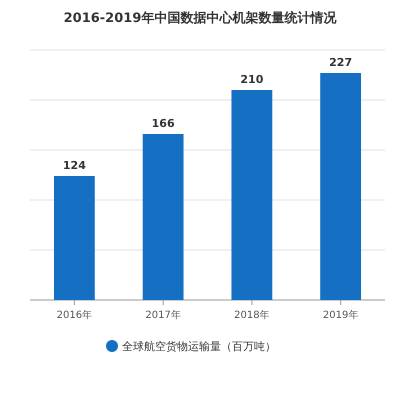 This screenshot has width=400, height=400. I want to click on x-tick-label: 2018年, so click(252, 315).